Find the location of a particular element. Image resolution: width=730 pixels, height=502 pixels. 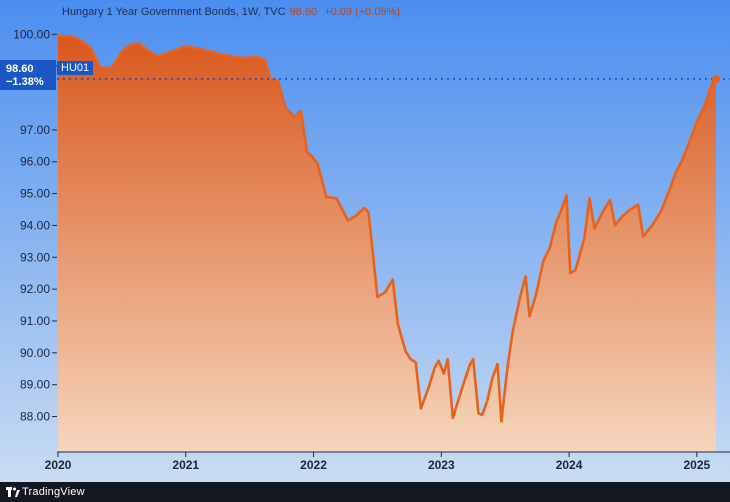

price-tag-value: 98.60 is located at coordinates (20, 69).